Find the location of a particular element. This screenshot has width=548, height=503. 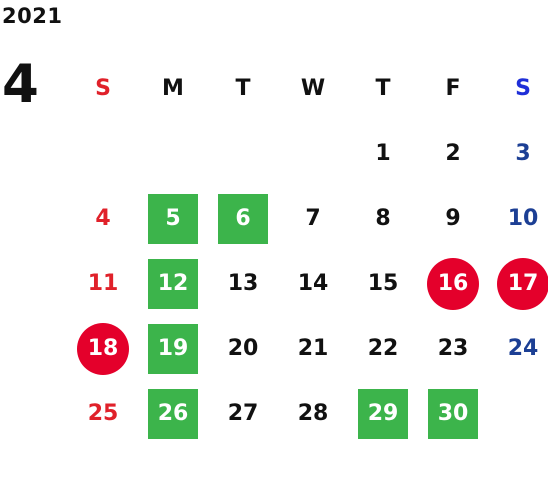

day-number: 17 is located at coordinates (523, 283).